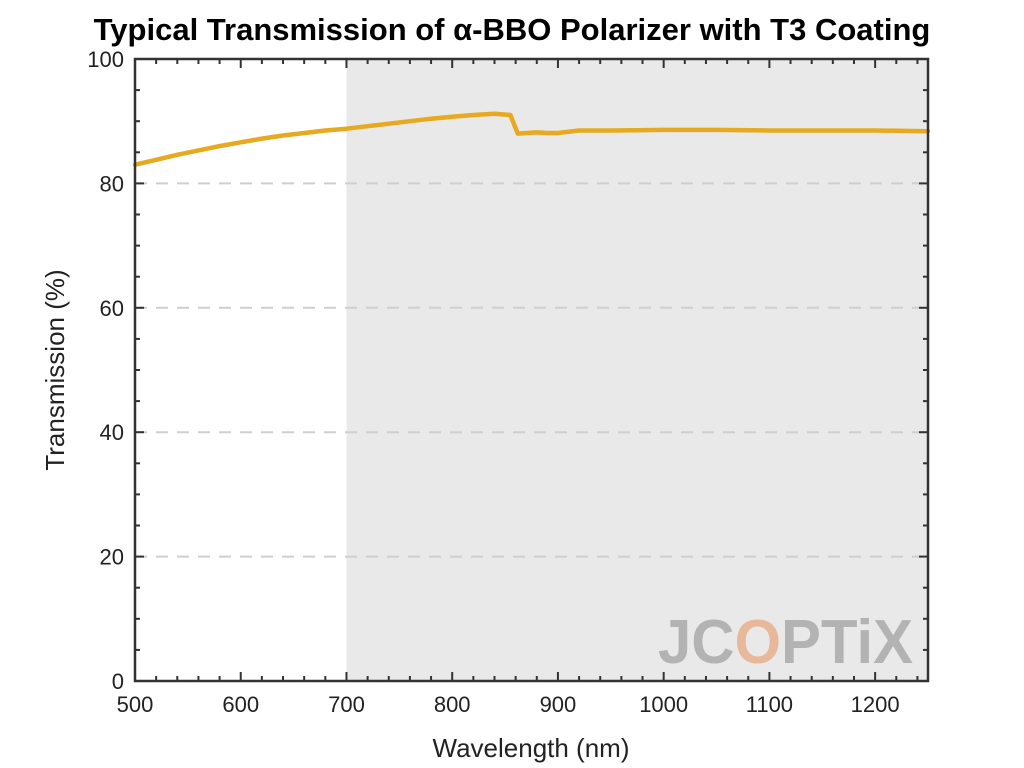 The height and width of the screenshot is (768, 1024). What do you see at coordinates (240, 704) in the screenshot?
I see `x-tick-label: 600` at bounding box center [240, 704].